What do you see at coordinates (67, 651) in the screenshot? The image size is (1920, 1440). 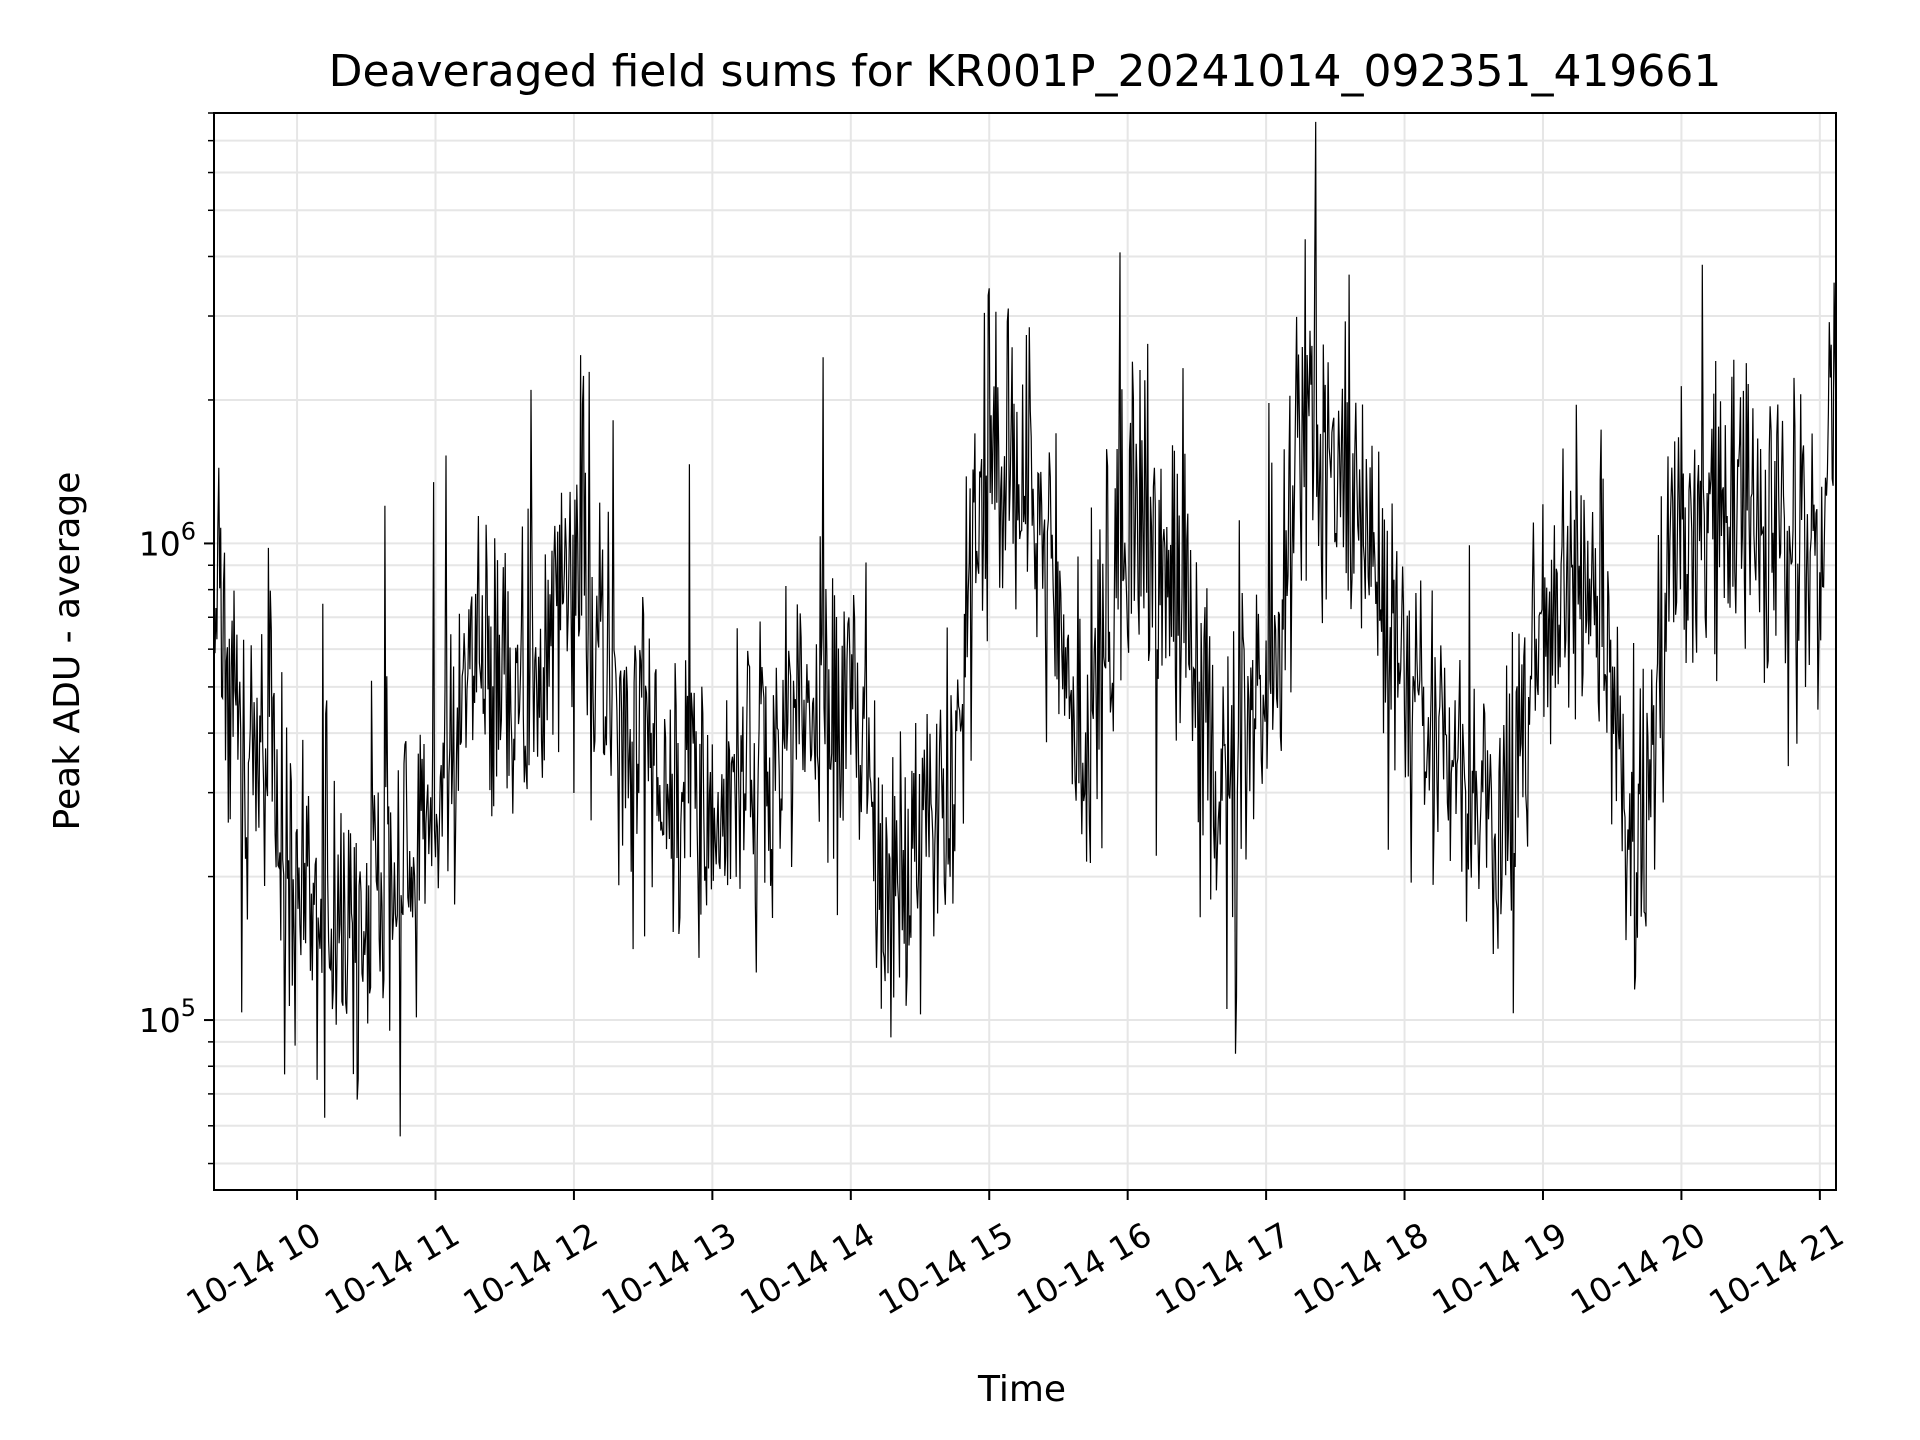 I see `y-axis-label: Peak ADU - average` at bounding box center [67, 651].